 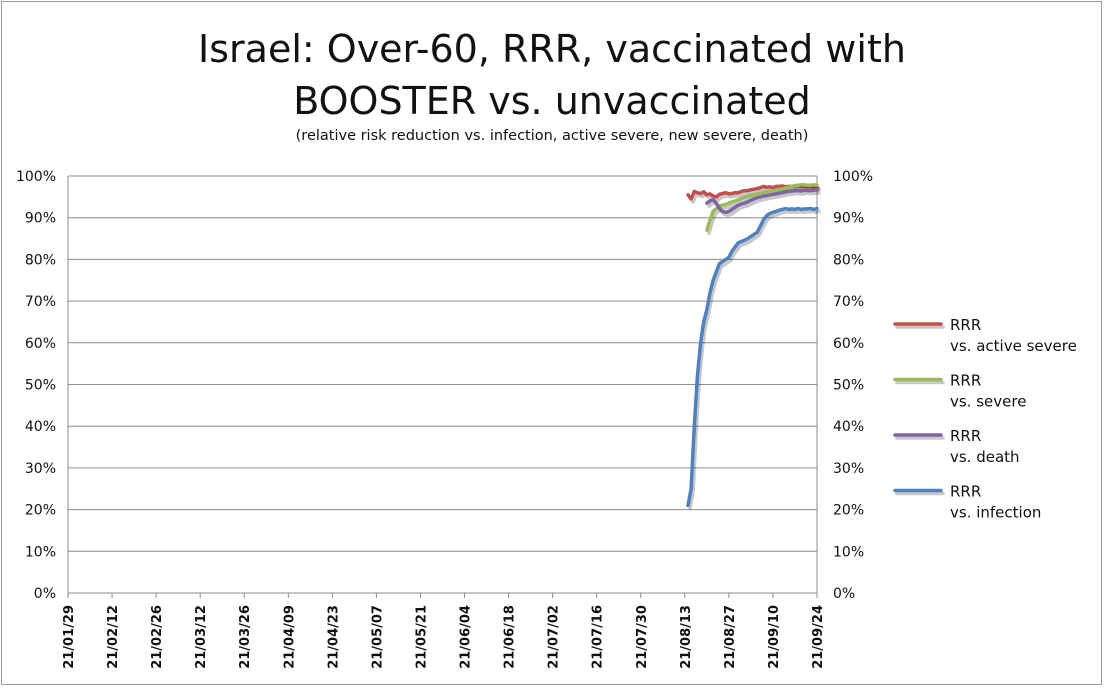 I want to click on x-tick-label: 21/07/30, so click(x=642, y=637).